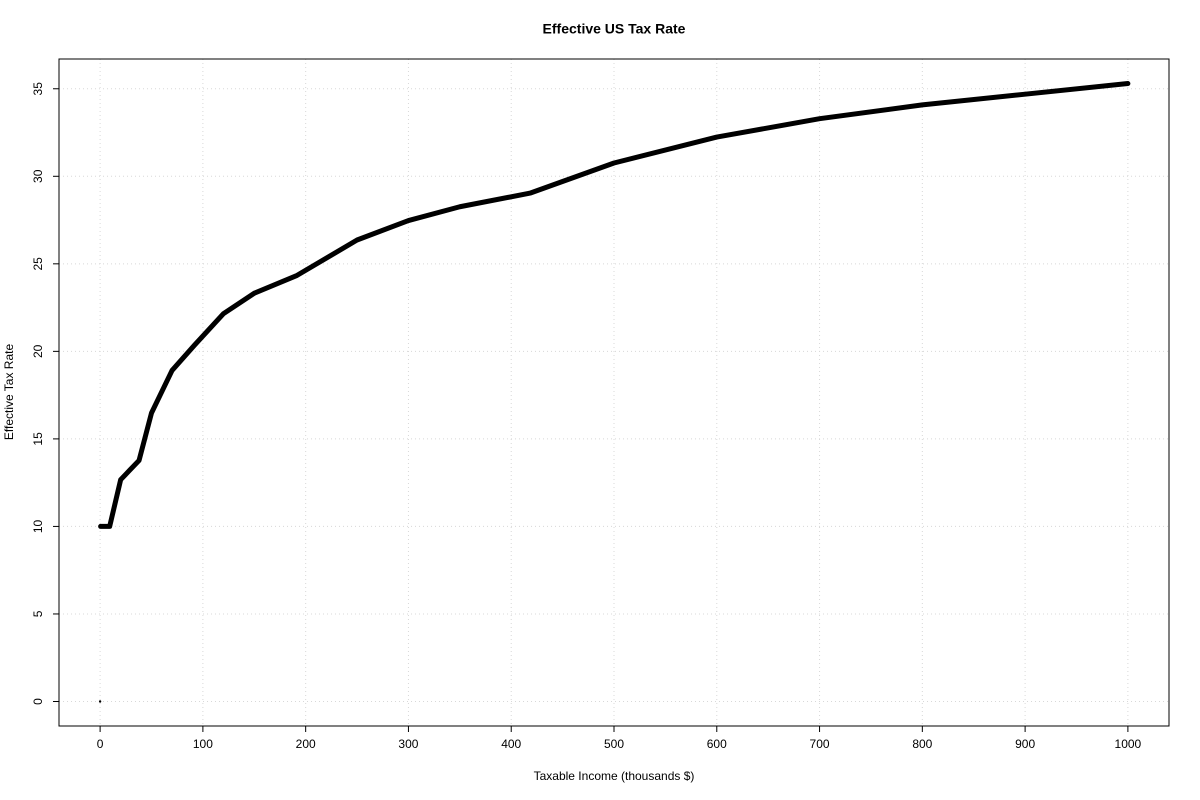 Image resolution: width=1200 pixels, height=800 pixels. What do you see at coordinates (38, 439) in the screenshot?
I see `y-tick-label: 15` at bounding box center [38, 439].